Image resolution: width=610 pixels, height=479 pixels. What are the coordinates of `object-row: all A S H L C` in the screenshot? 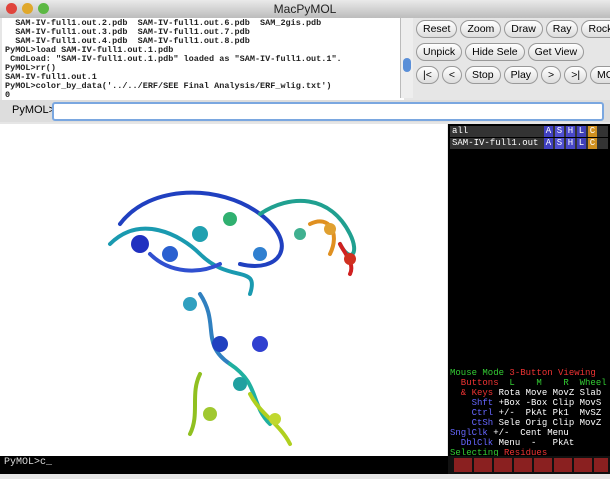 It's located at (529, 131).